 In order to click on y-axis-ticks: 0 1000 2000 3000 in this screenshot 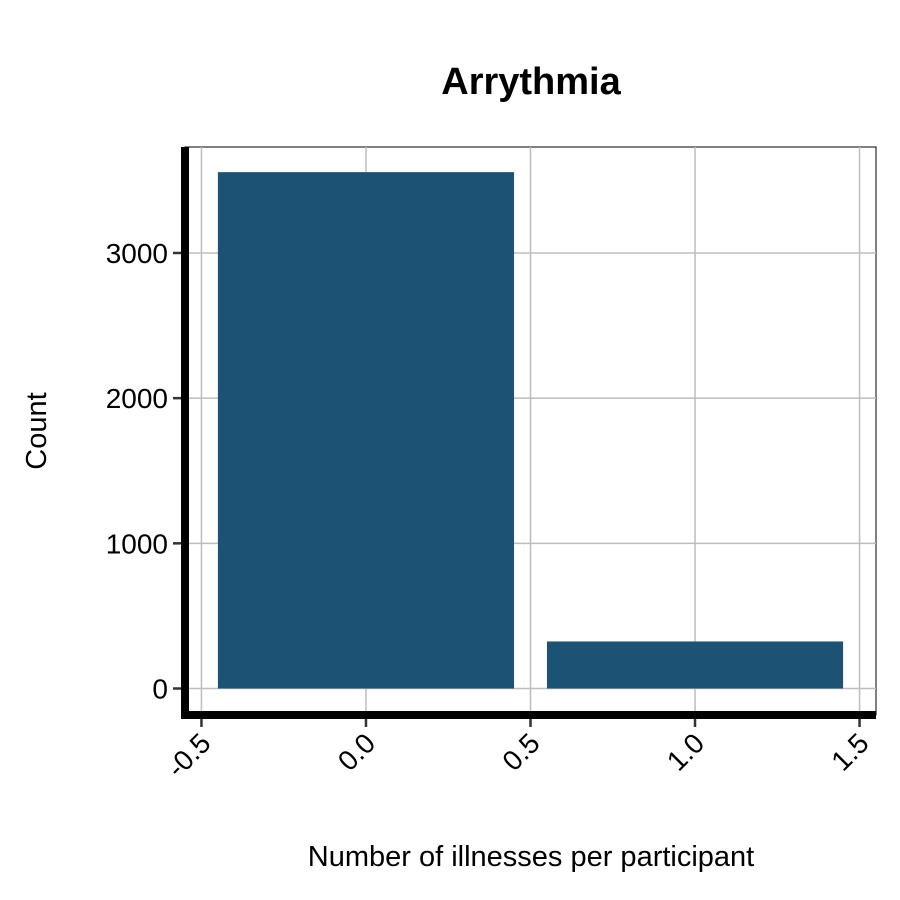, I will do `click(143, 471)`.